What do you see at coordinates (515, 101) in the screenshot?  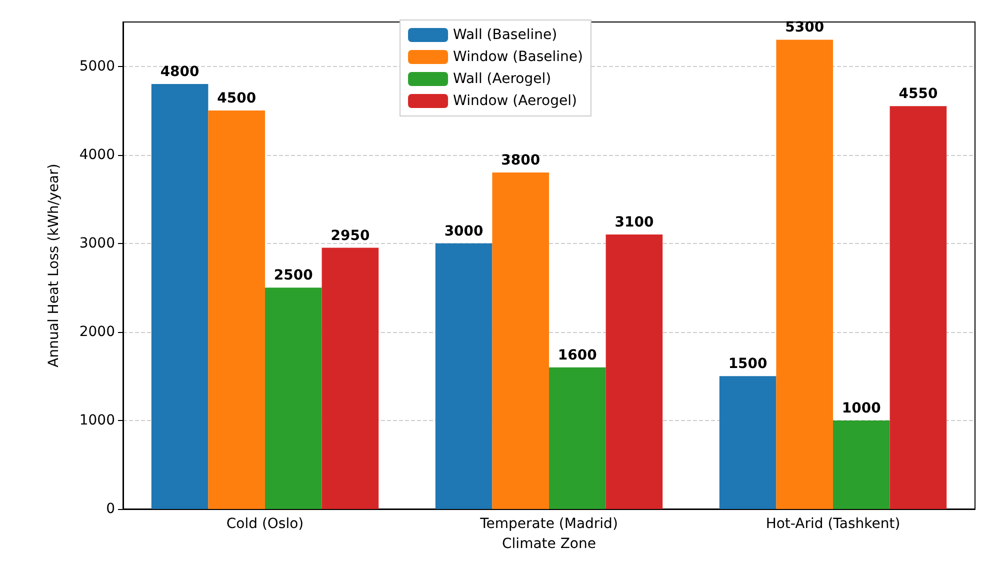 I see `legend-label: Window (Aerogel)` at bounding box center [515, 101].